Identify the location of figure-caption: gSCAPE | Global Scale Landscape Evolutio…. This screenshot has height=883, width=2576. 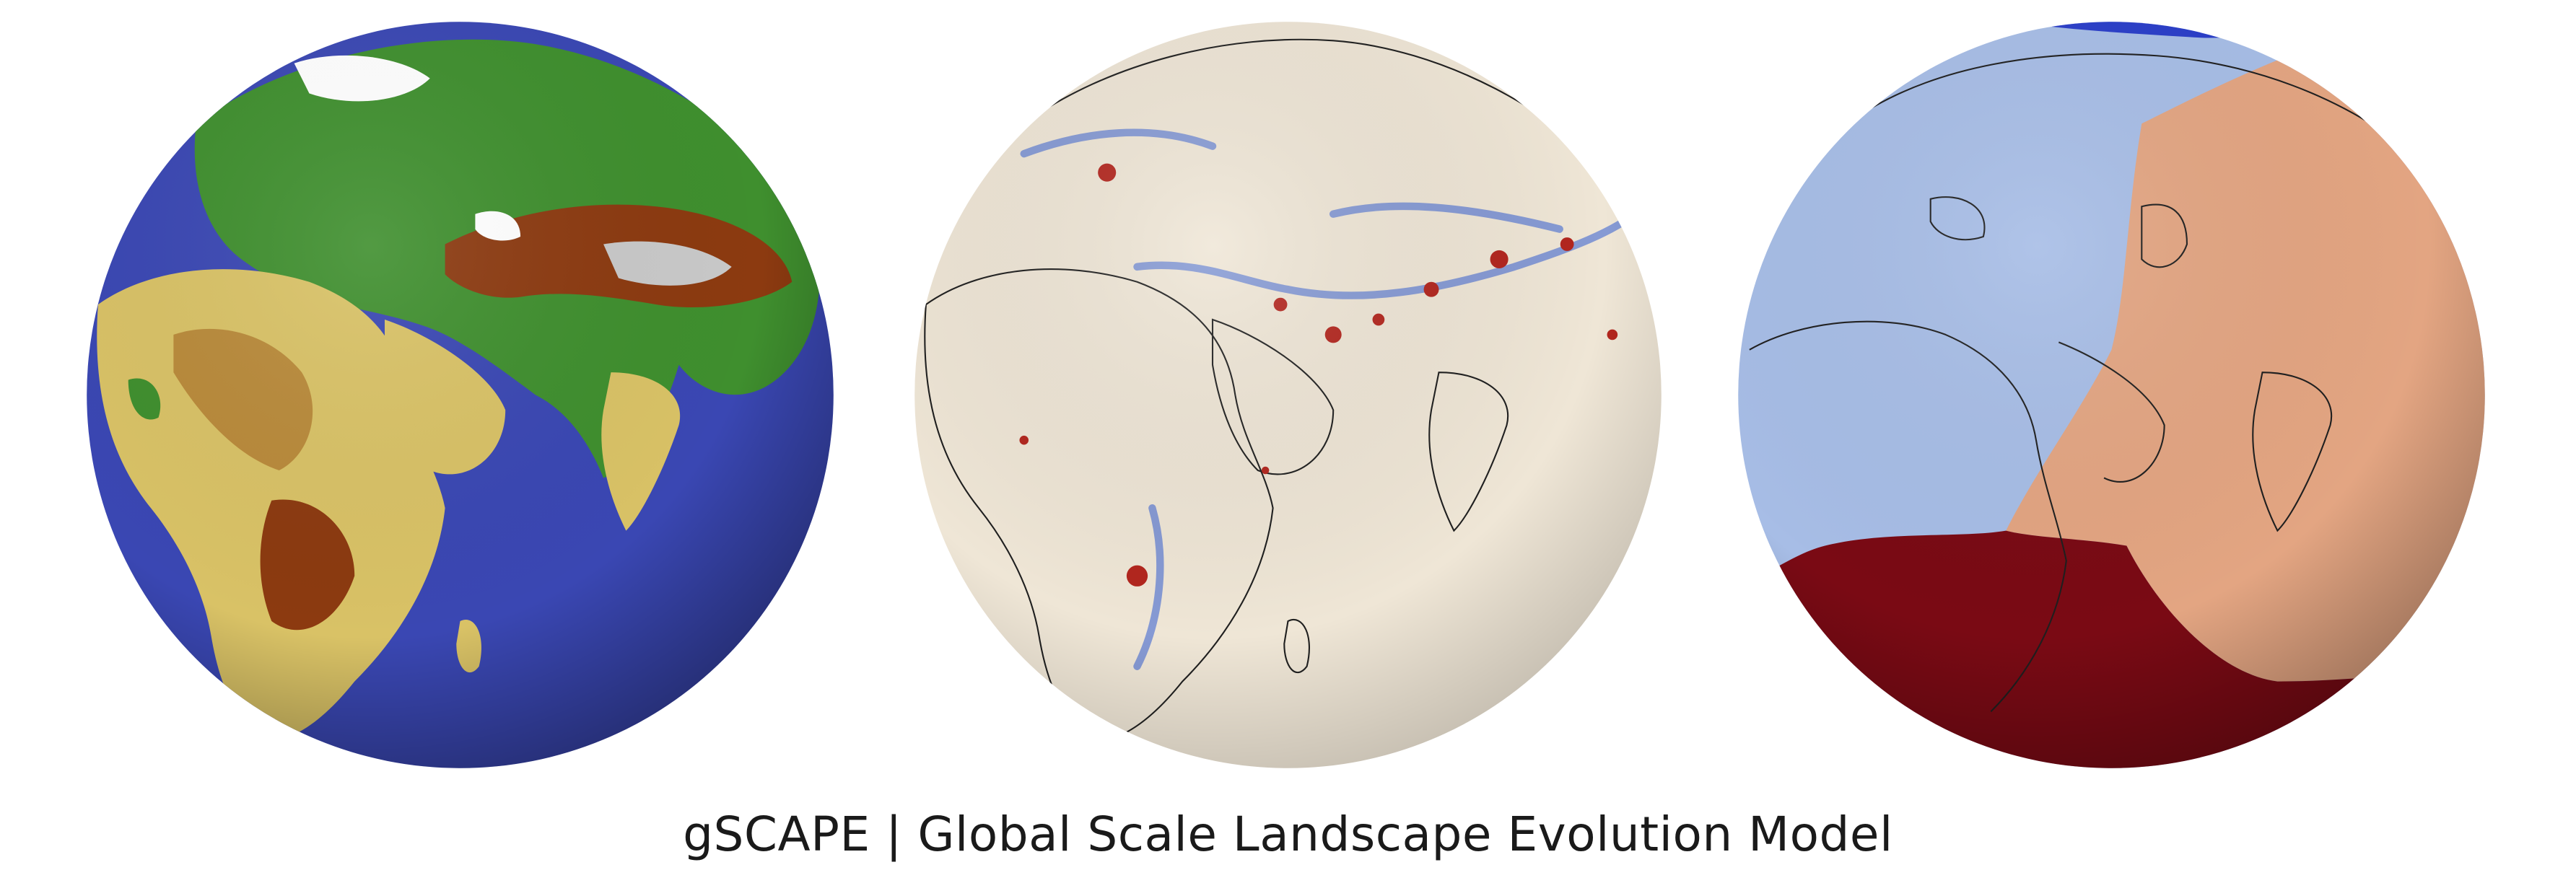
(1288, 834).